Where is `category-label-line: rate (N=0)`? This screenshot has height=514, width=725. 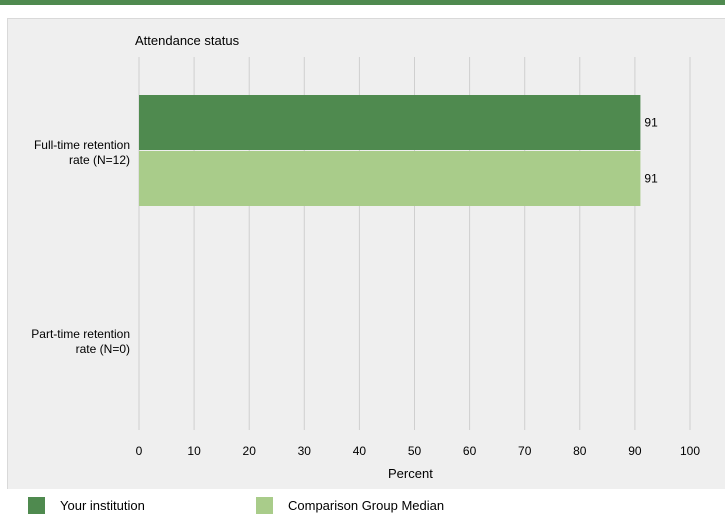
category-label-line: rate (N=0) is located at coordinates (102, 349).